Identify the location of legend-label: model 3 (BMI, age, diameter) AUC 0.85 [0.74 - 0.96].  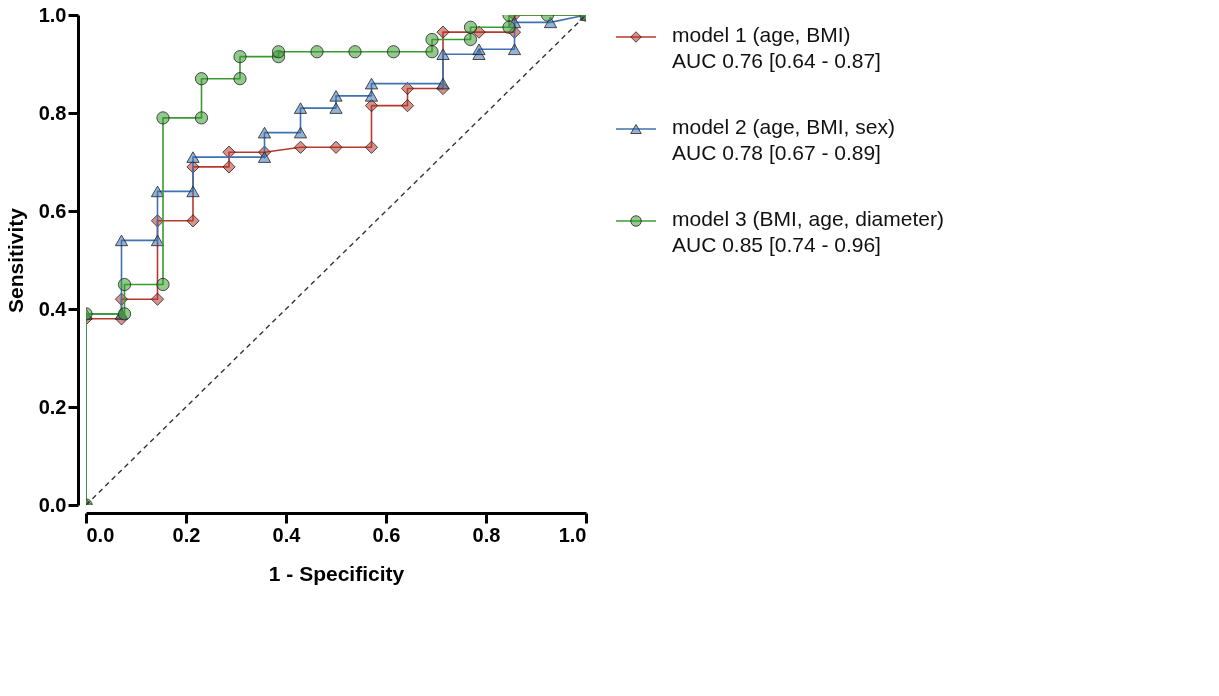
(808, 231).